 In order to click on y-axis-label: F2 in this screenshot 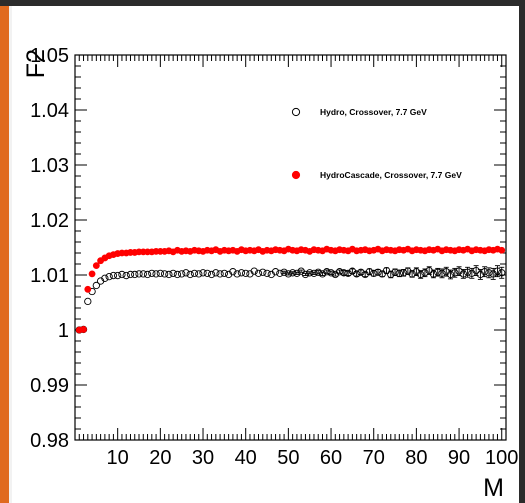, I will do `click(36, 63)`.